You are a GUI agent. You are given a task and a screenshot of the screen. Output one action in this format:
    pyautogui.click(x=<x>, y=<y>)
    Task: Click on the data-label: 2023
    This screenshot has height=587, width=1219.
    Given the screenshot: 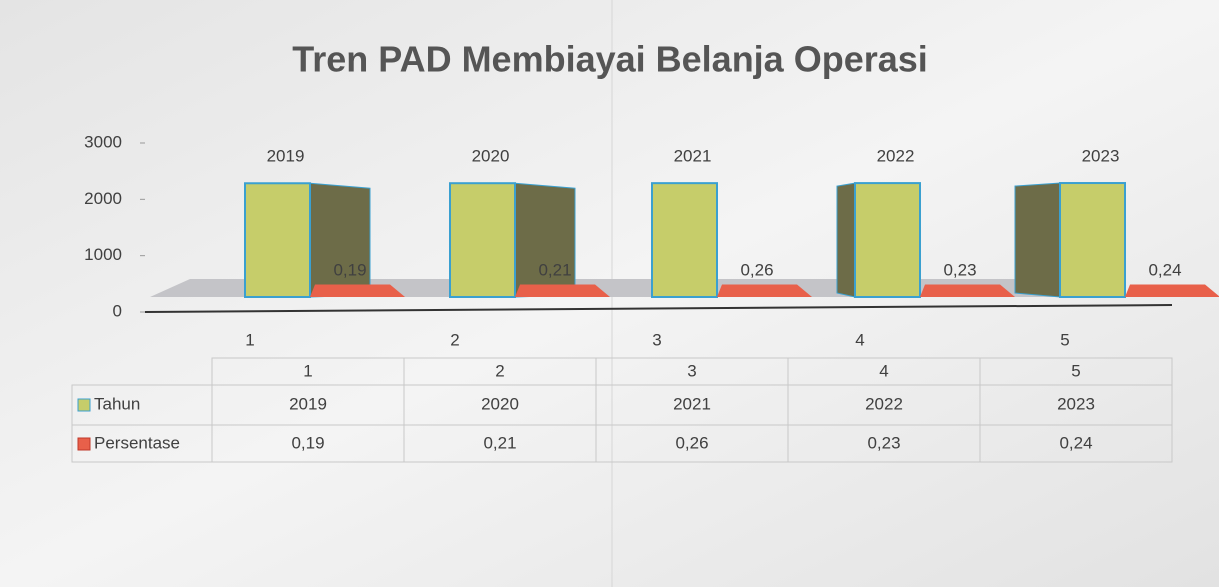 What is the action you would take?
    pyautogui.click(x=1101, y=156)
    